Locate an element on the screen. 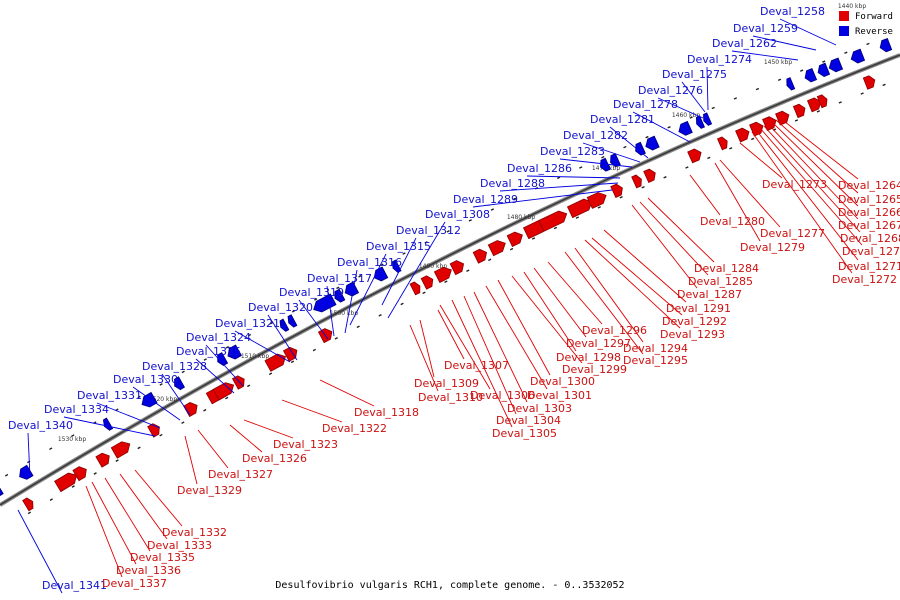  forward-gene-label: Deval_1298 is located at coordinates (588, 357).